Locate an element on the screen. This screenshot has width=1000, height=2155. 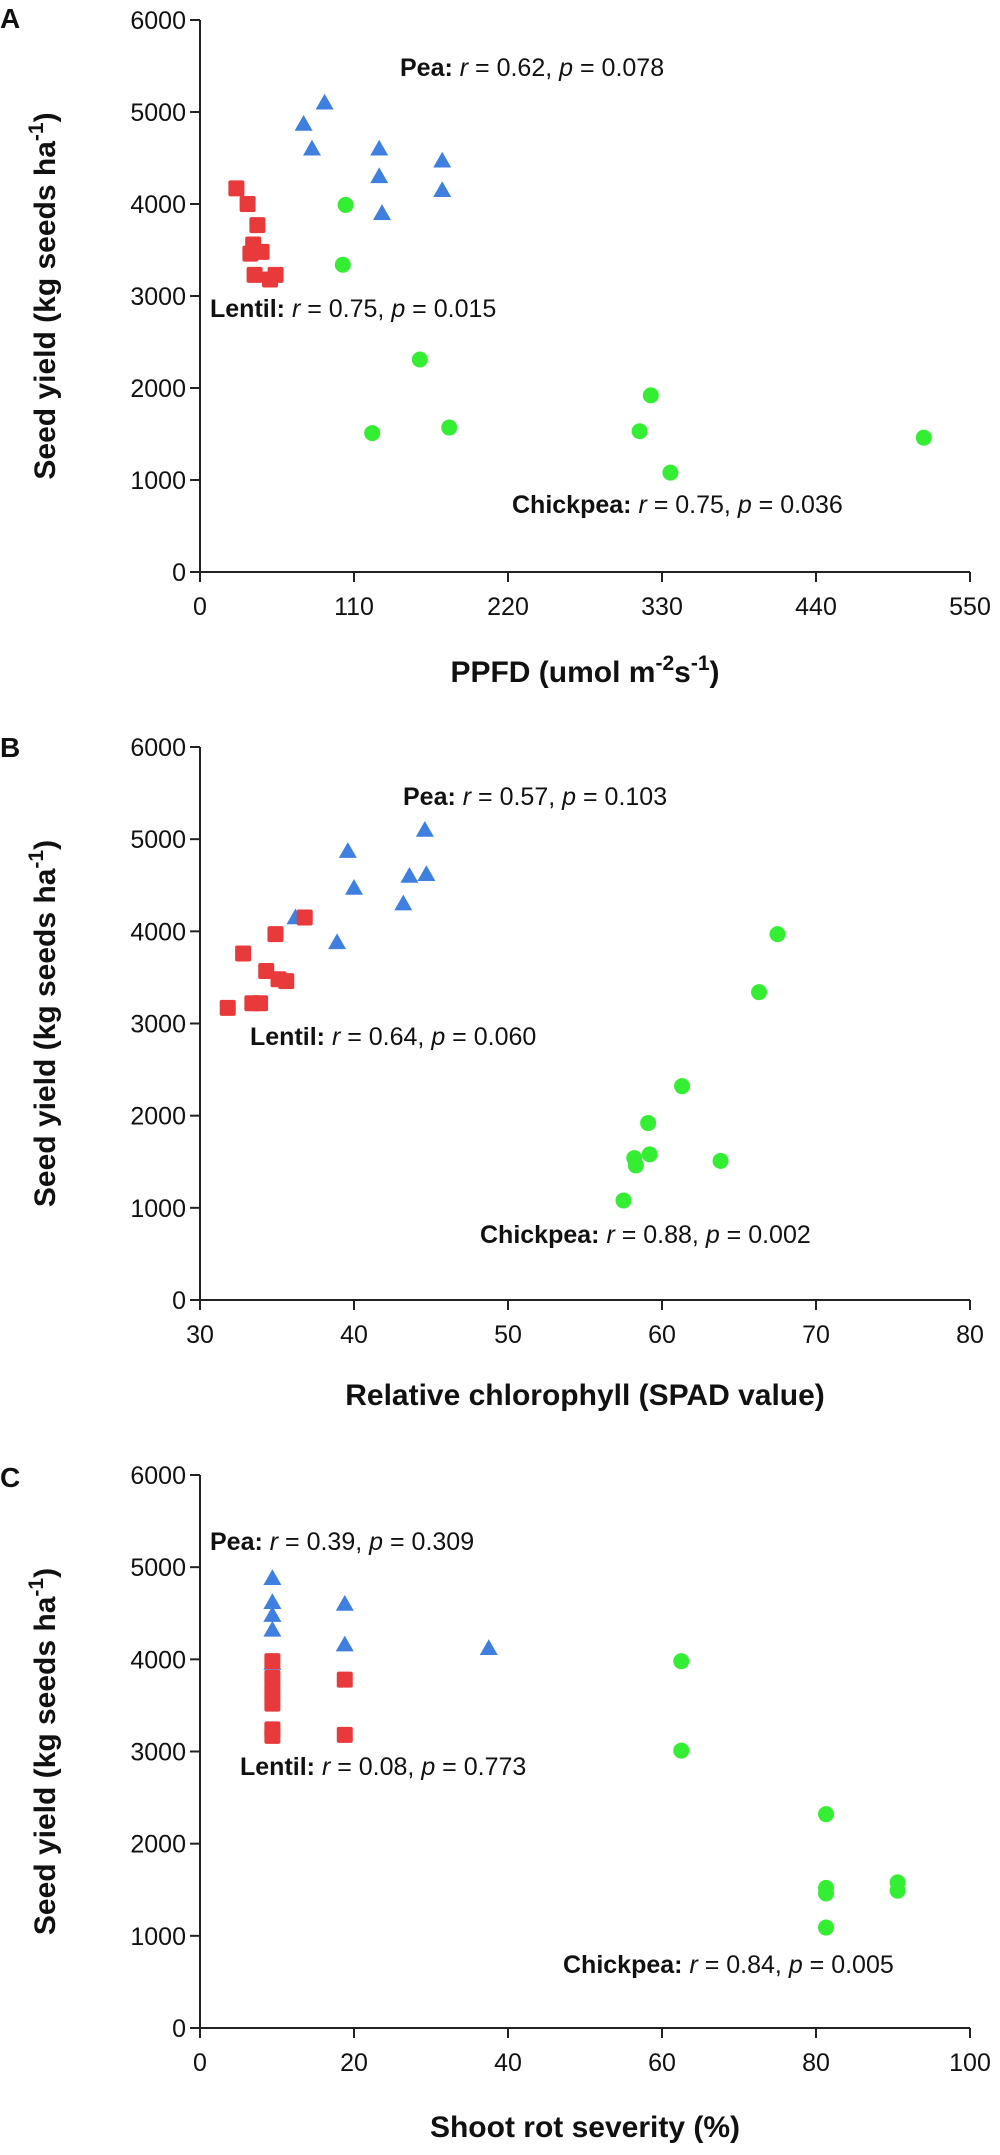
x-tick-label: 80 is located at coordinates (816, 2063).